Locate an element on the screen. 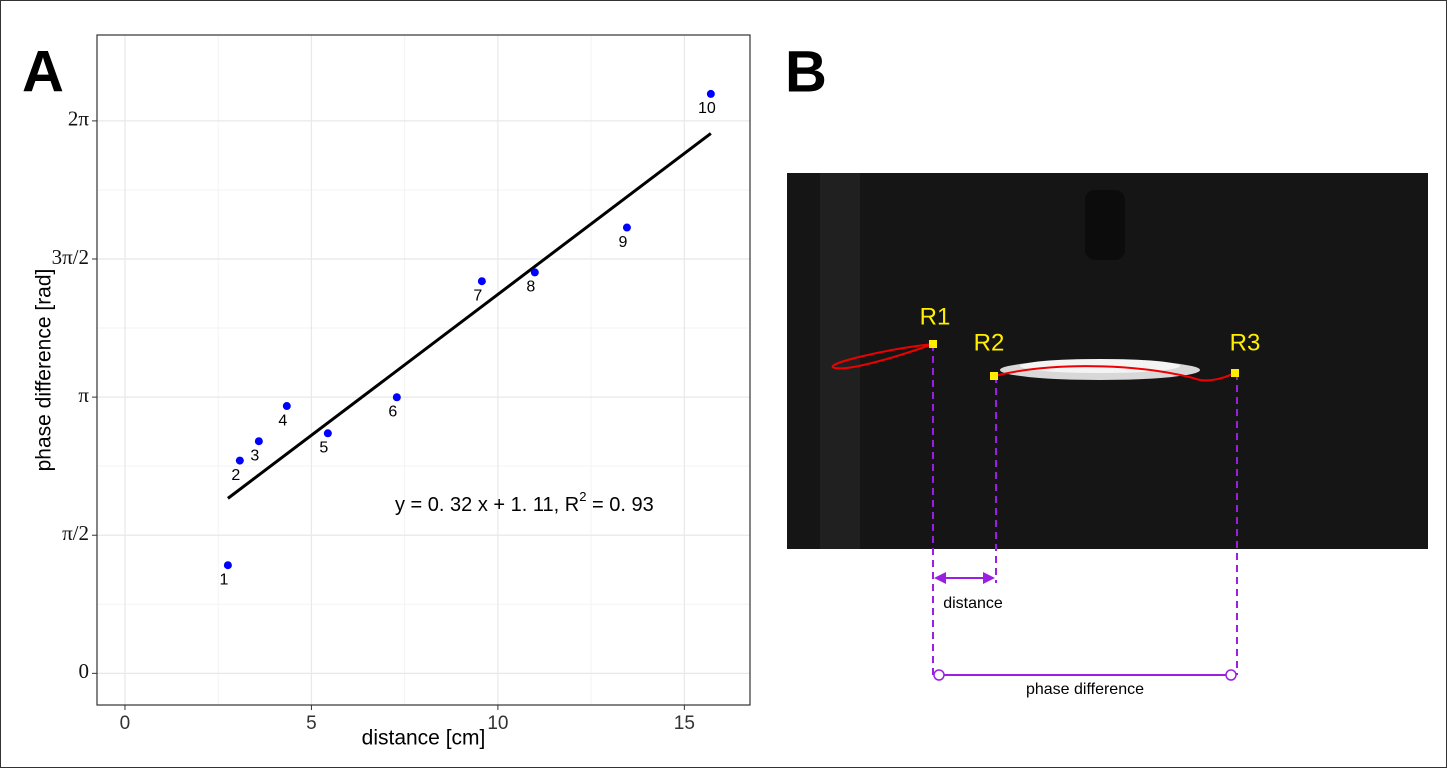  point-label: 3 is located at coordinates (254, 455).